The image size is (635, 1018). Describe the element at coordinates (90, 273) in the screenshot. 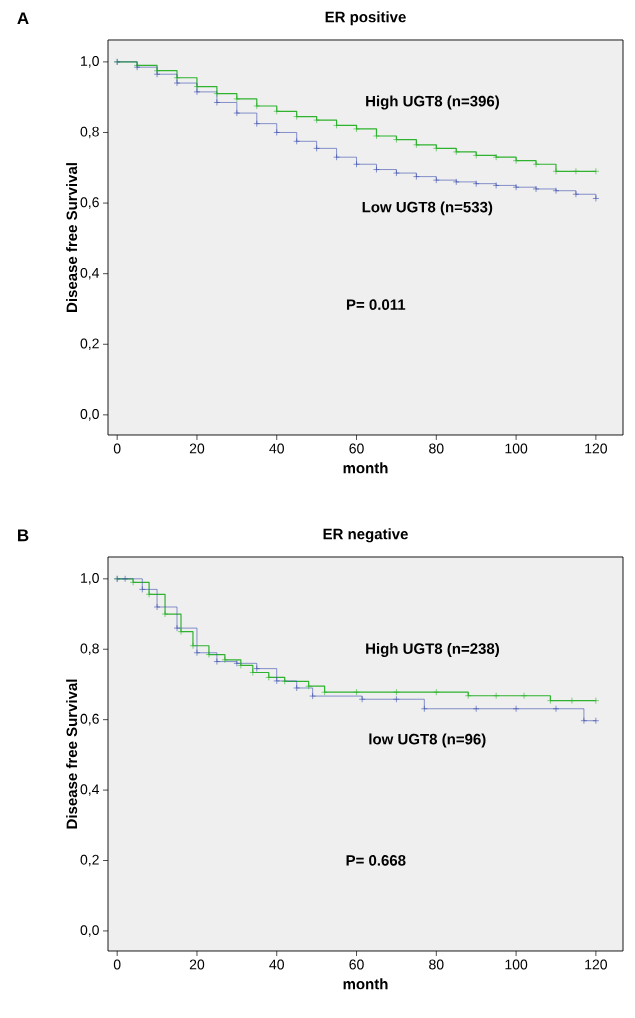

I see `y-tick-label: 0,4` at that location.